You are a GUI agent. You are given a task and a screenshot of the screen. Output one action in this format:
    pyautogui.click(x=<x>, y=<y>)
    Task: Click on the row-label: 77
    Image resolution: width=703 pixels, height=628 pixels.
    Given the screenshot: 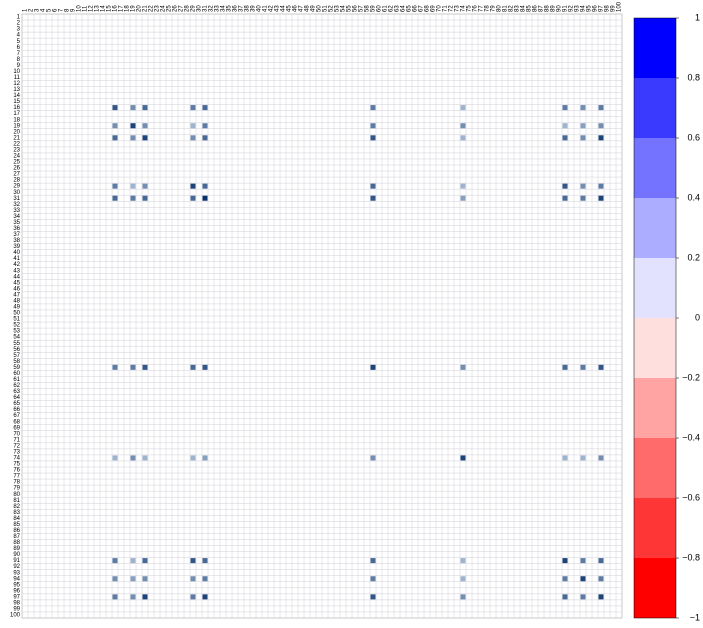 What is the action you would take?
    pyautogui.click(x=16, y=477)
    